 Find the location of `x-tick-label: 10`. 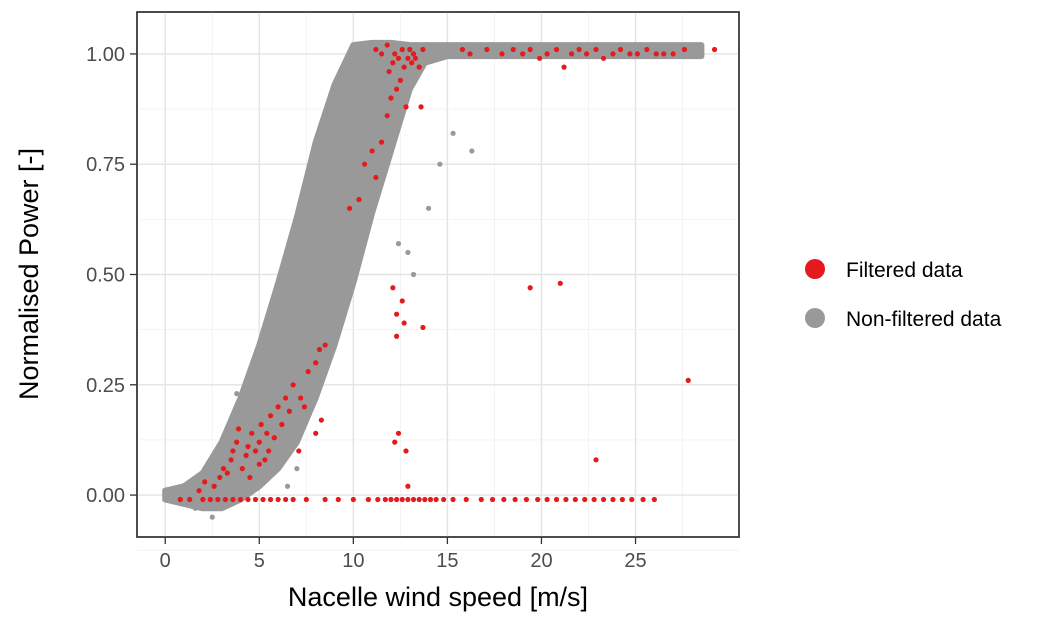

x-tick-label: 10 is located at coordinates (353, 561).